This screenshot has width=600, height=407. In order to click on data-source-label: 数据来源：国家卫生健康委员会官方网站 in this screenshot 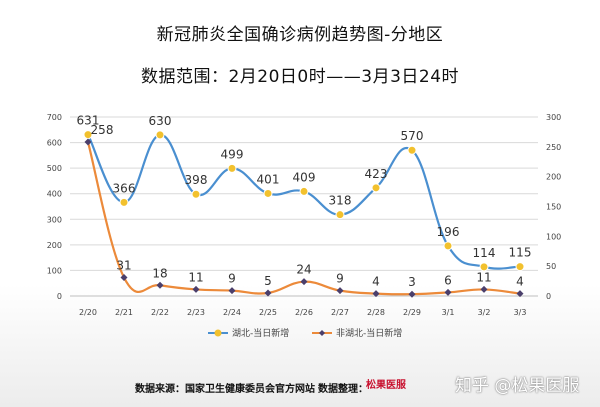, I will do `click(225, 389)`.